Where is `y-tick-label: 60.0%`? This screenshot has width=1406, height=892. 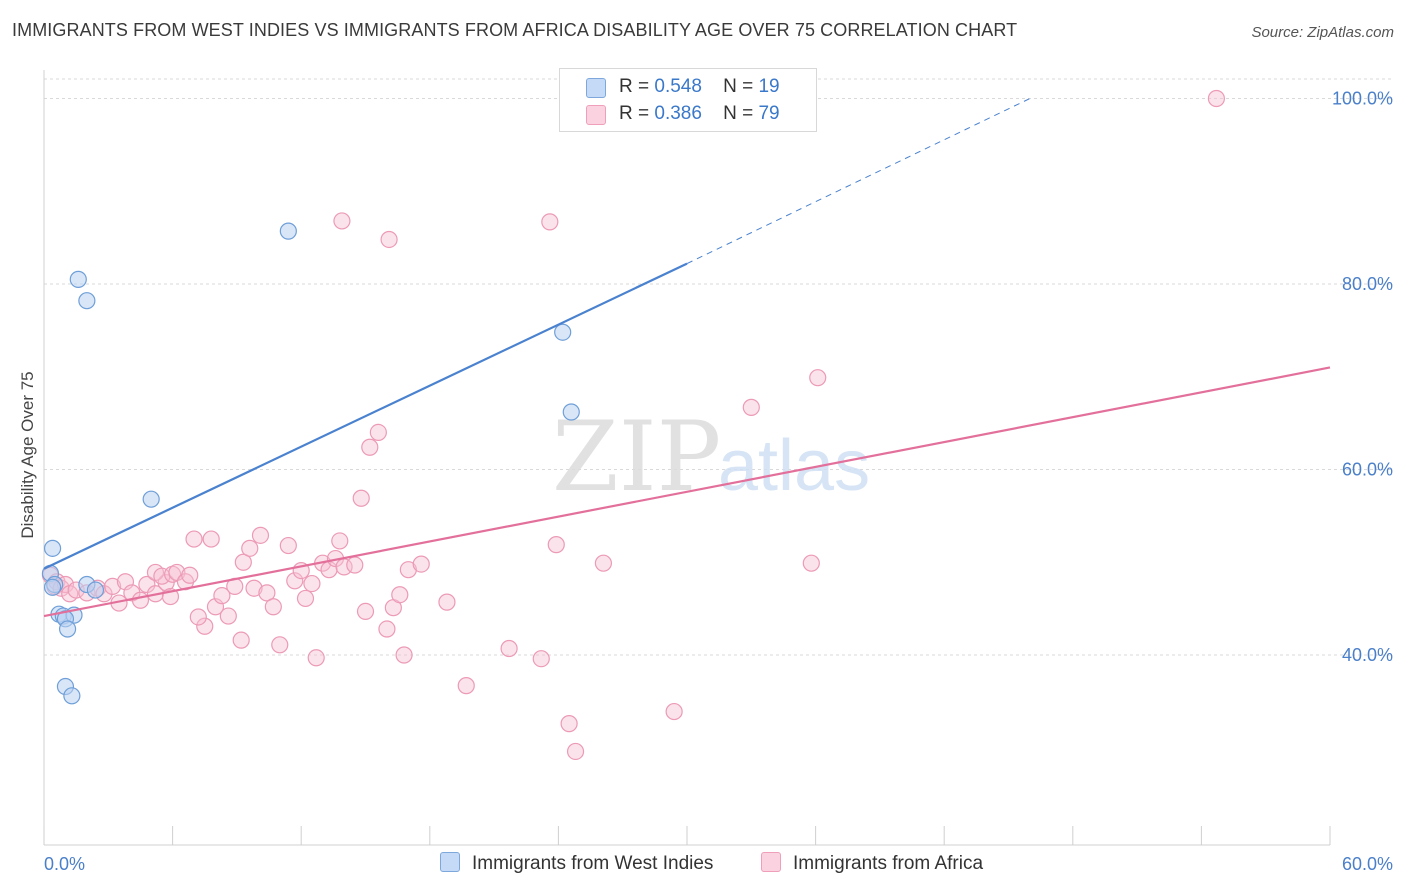 y-tick-label: 60.0% is located at coordinates (1367, 470).